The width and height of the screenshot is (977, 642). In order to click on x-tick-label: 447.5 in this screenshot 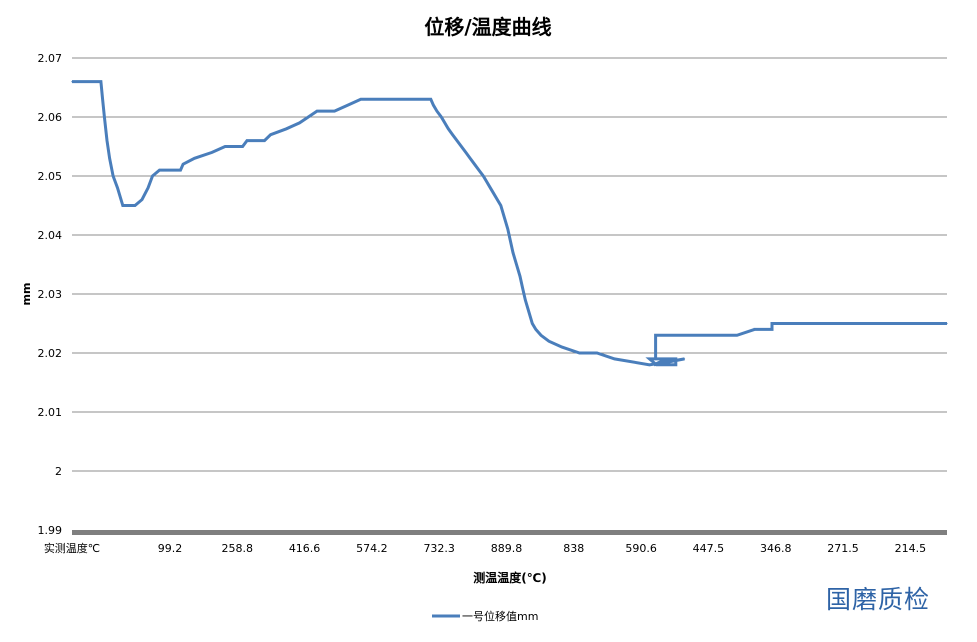, I will do `click(709, 548)`.